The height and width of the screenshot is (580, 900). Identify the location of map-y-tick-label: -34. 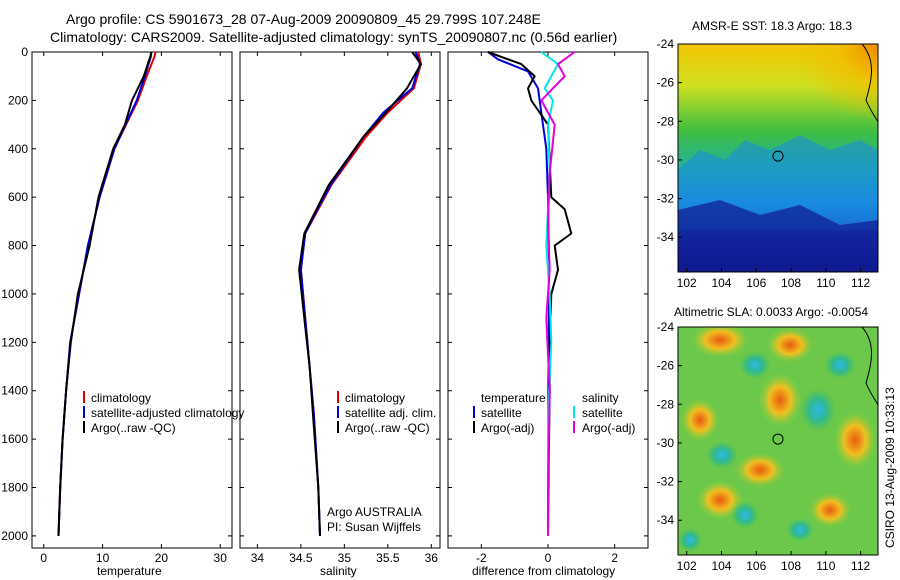
(666, 520).